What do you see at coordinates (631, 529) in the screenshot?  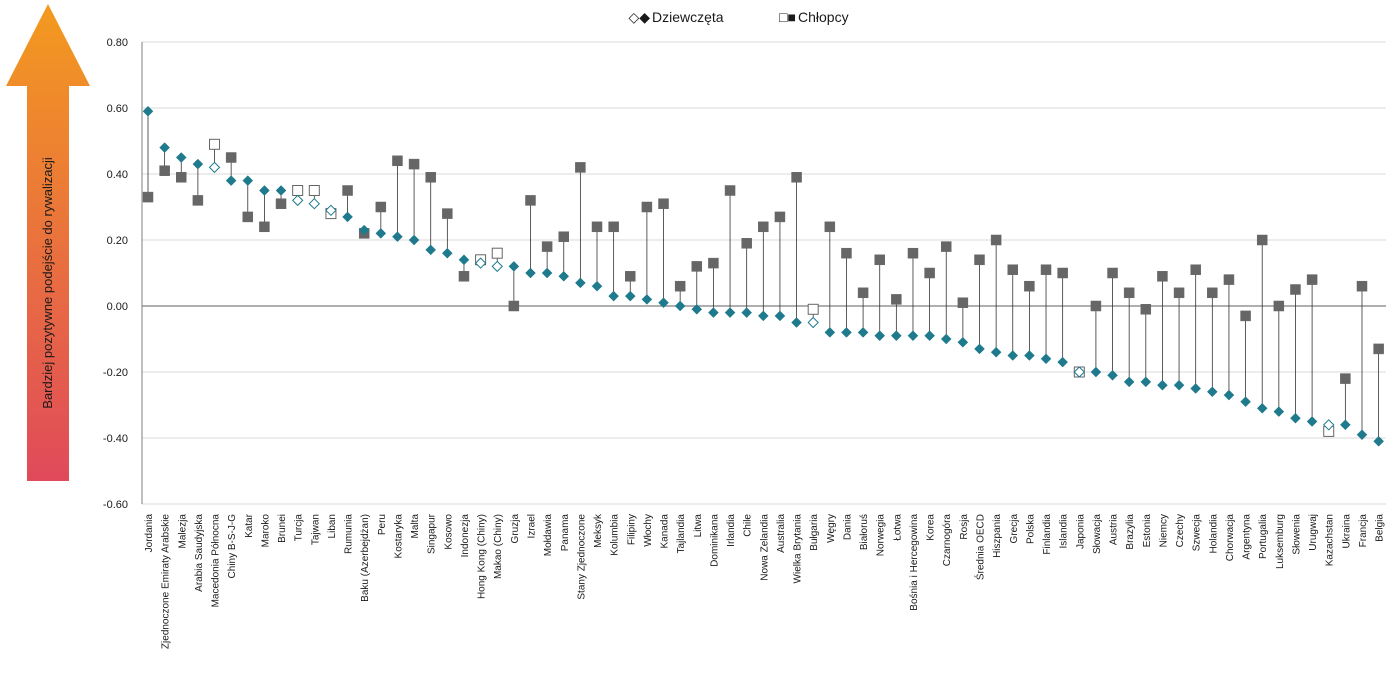 I see `x-category-label: Filipiny` at bounding box center [631, 529].